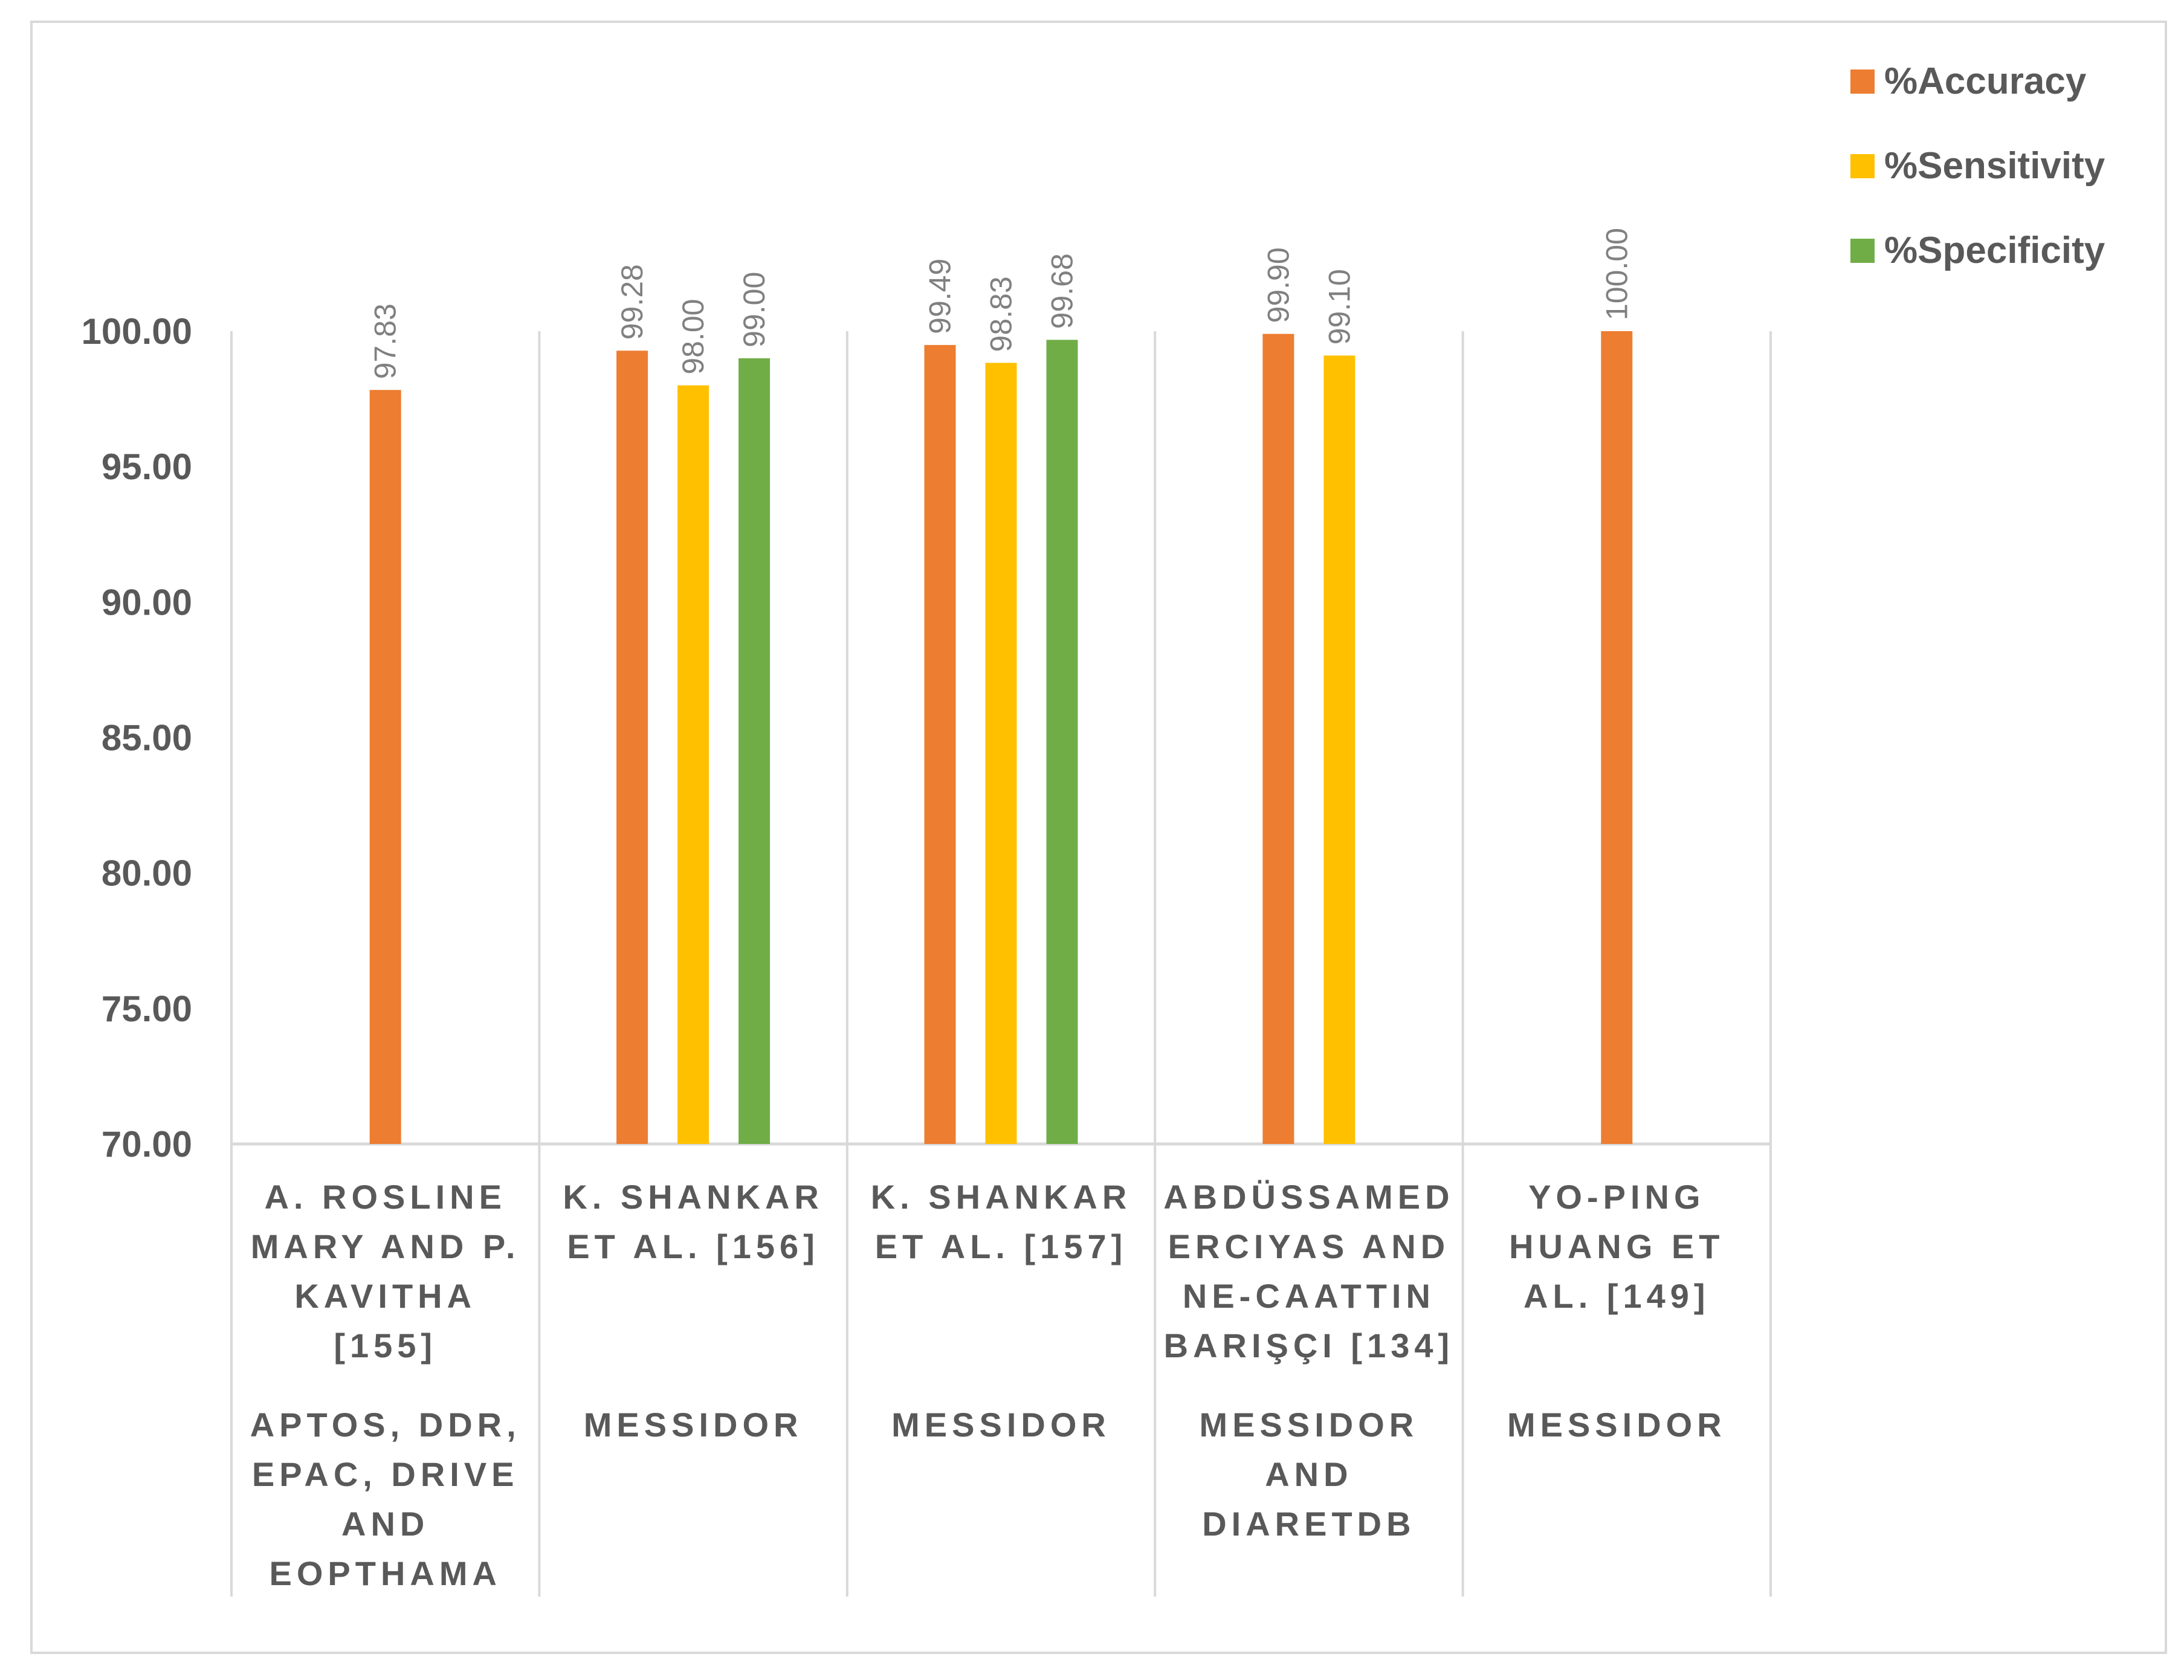 This screenshot has height=1680, width=2184. What do you see at coordinates (1278, 285) in the screenshot?
I see `data-label: 99.90` at bounding box center [1278, 285].